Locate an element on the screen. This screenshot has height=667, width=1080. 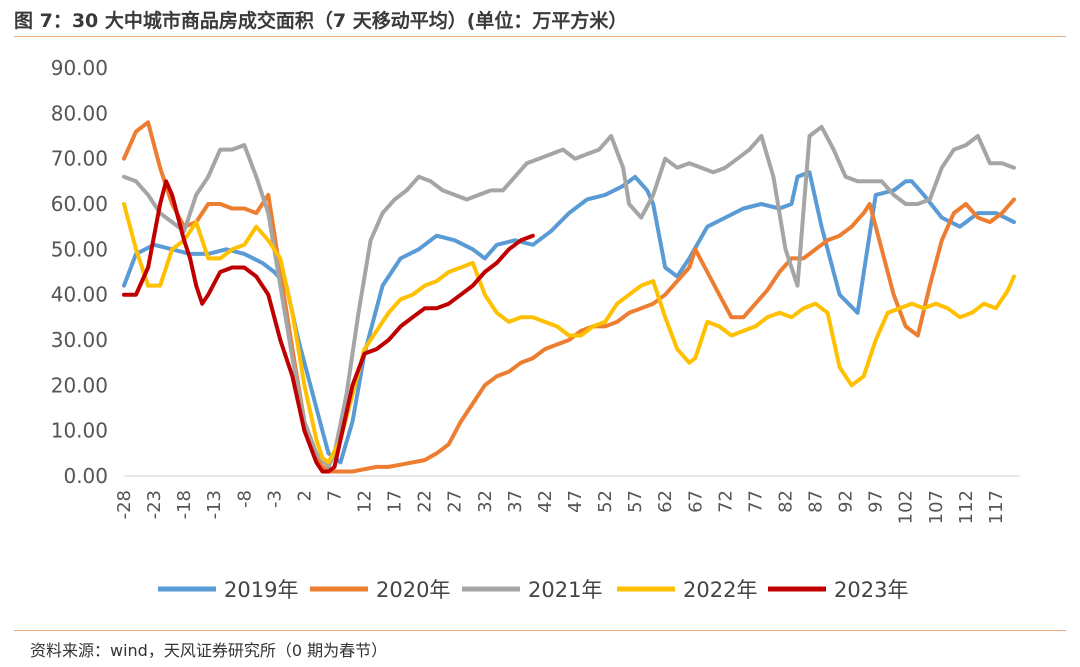
x-tick-label: 107 is located at coordinates (936, 507).